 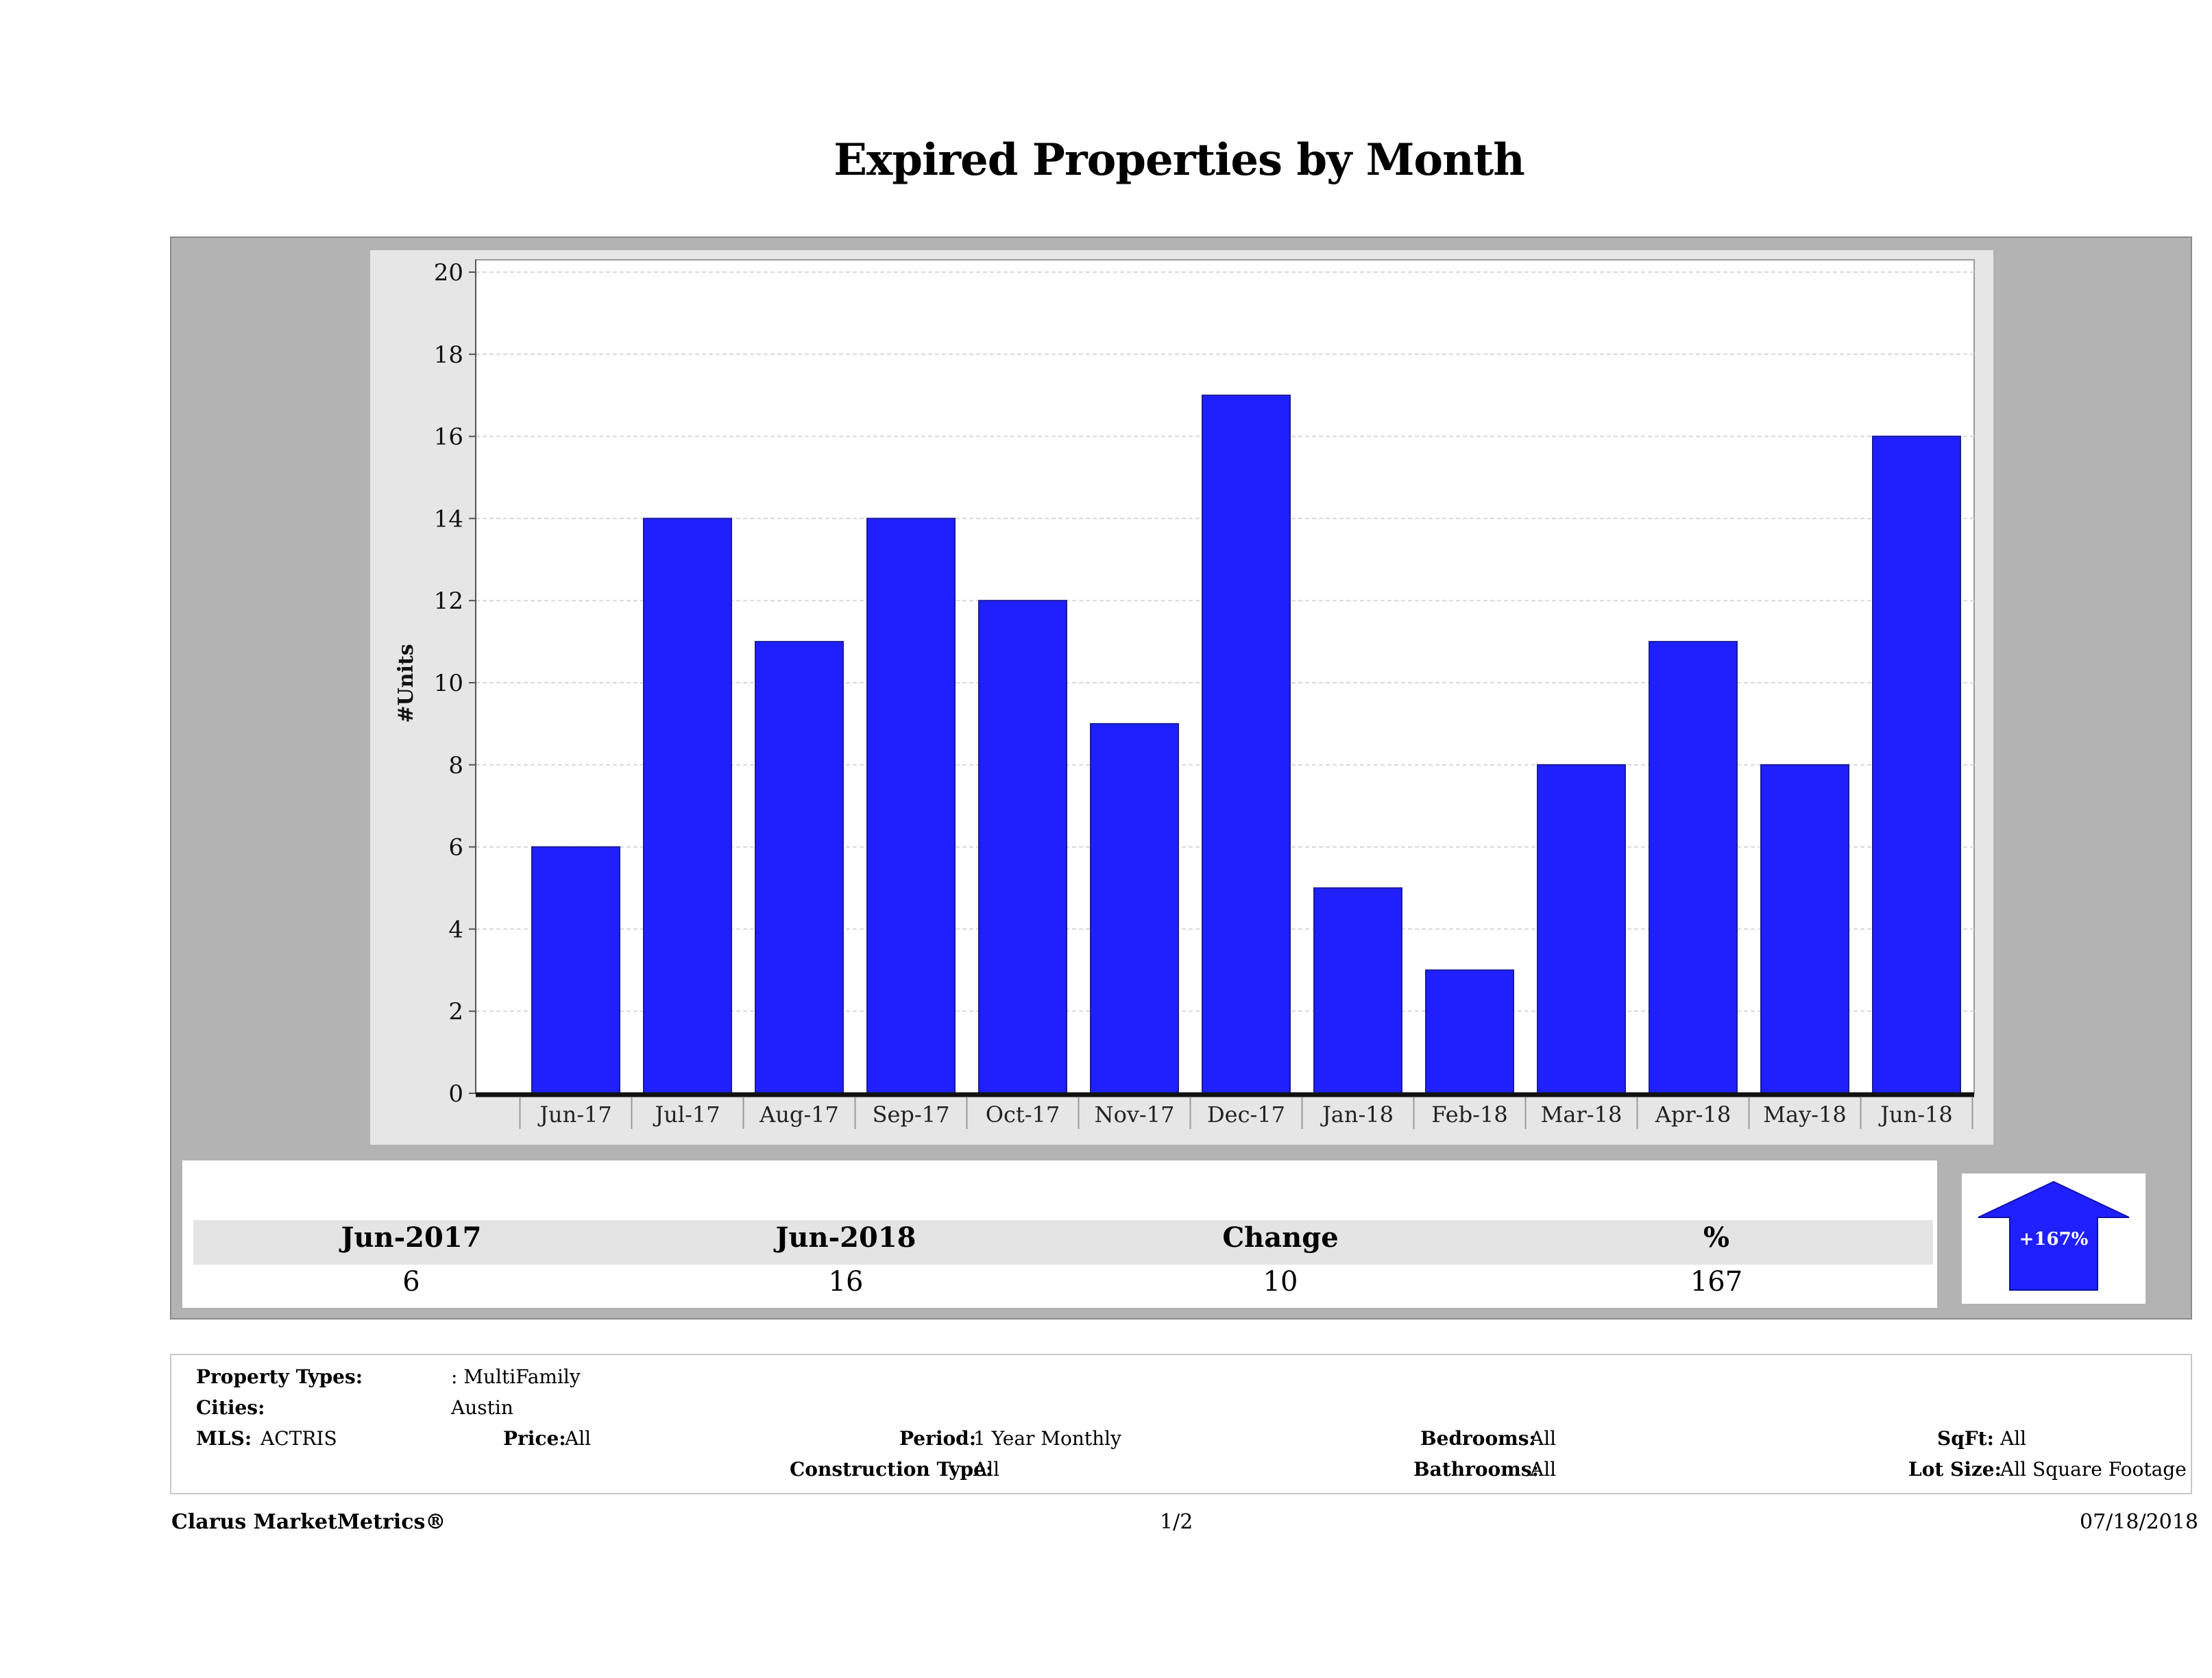 I want to click on x-tick-label: Apr-18, so click(x=1693, y=1115).